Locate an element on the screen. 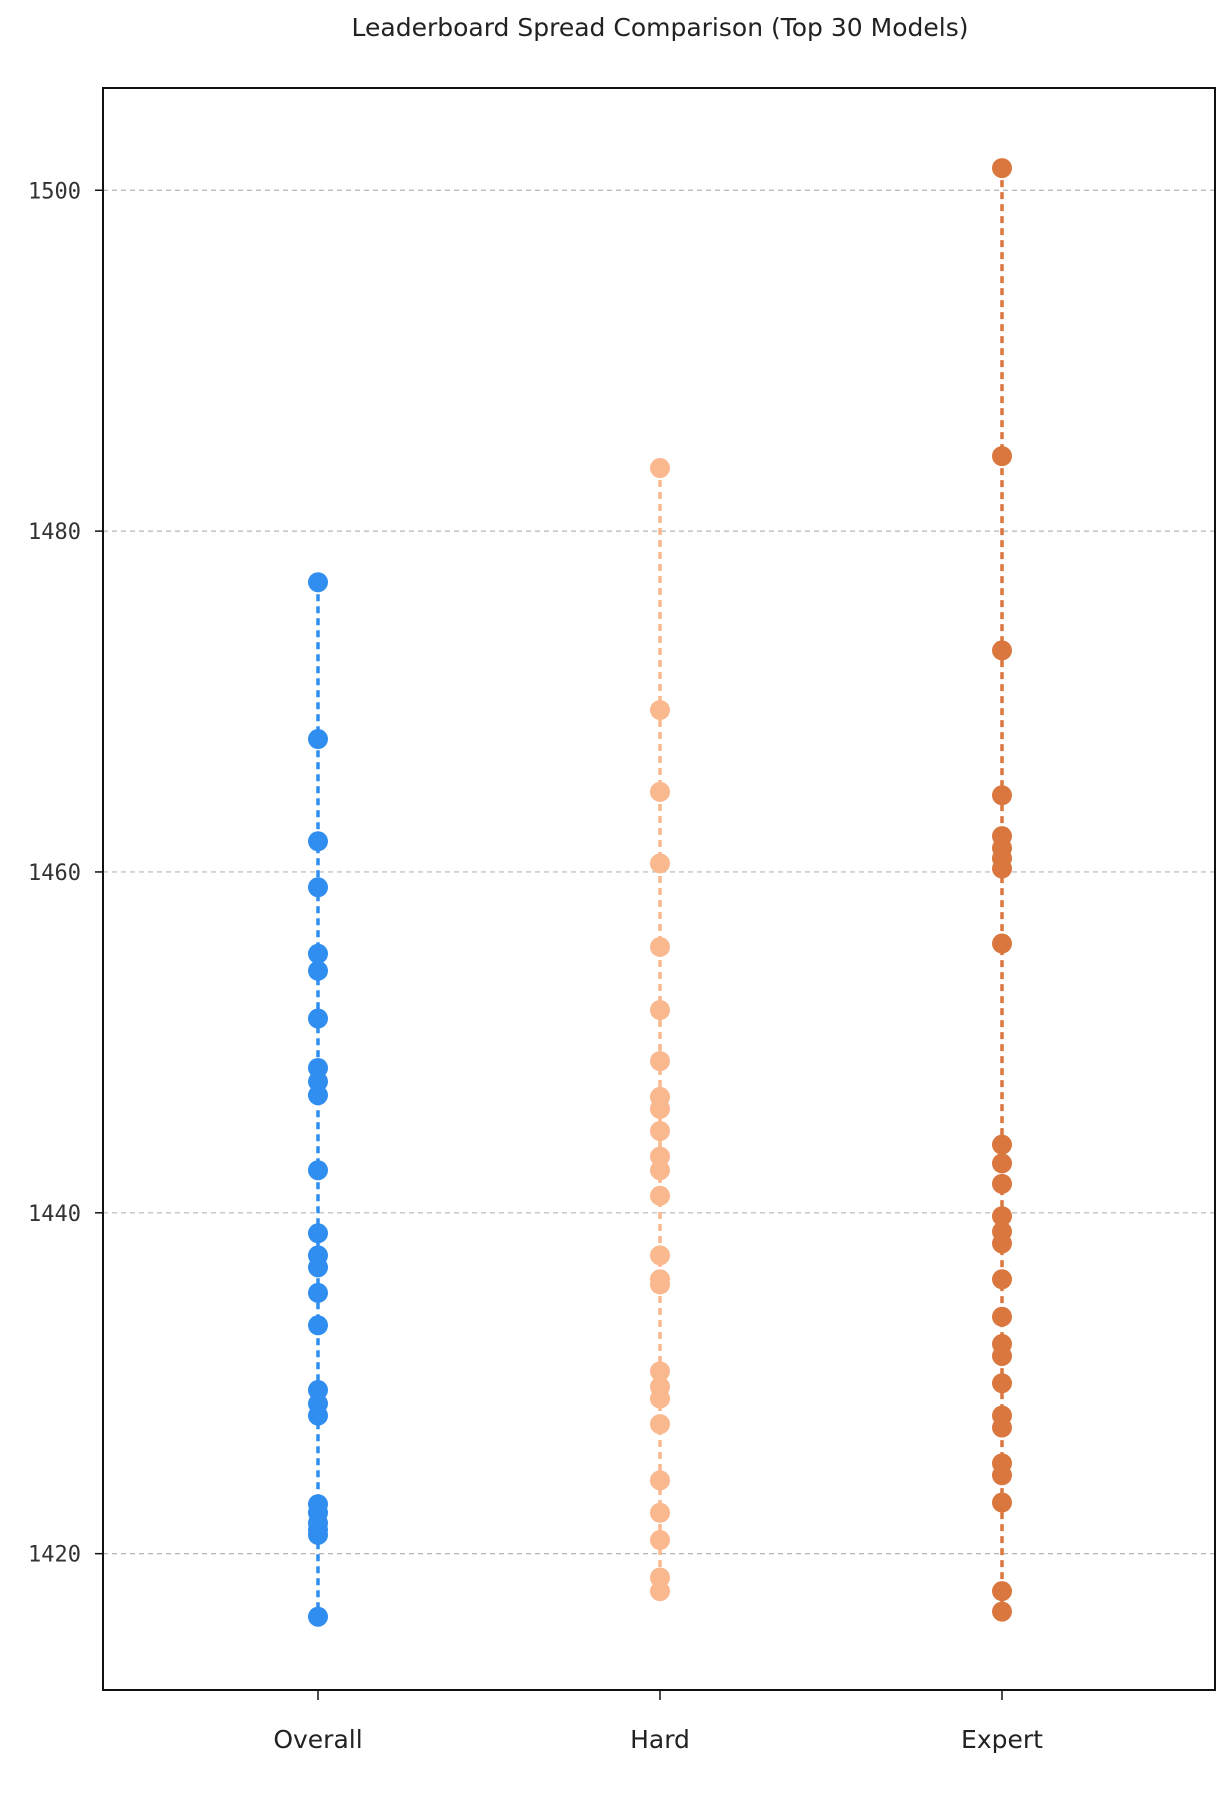 The image size is (1232, 1793). y-axis: 1420 1440 1460 1480 1500 is located at coordinates (65, 873).